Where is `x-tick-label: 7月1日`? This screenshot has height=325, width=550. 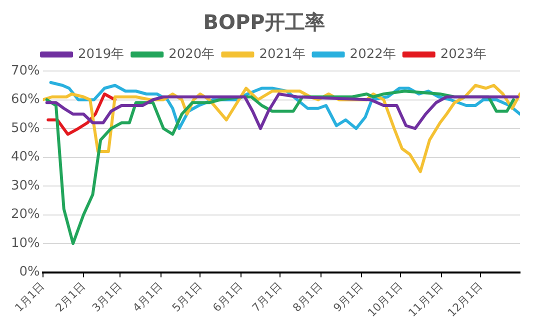 x-tick-label: 7月1日 is located at coordinates (267, 297).